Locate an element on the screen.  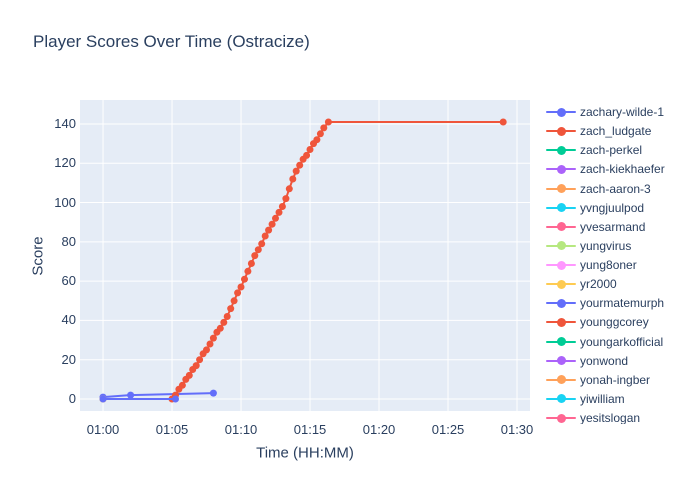
legend-item-label: yonwond is located at coordinates (604, 360).